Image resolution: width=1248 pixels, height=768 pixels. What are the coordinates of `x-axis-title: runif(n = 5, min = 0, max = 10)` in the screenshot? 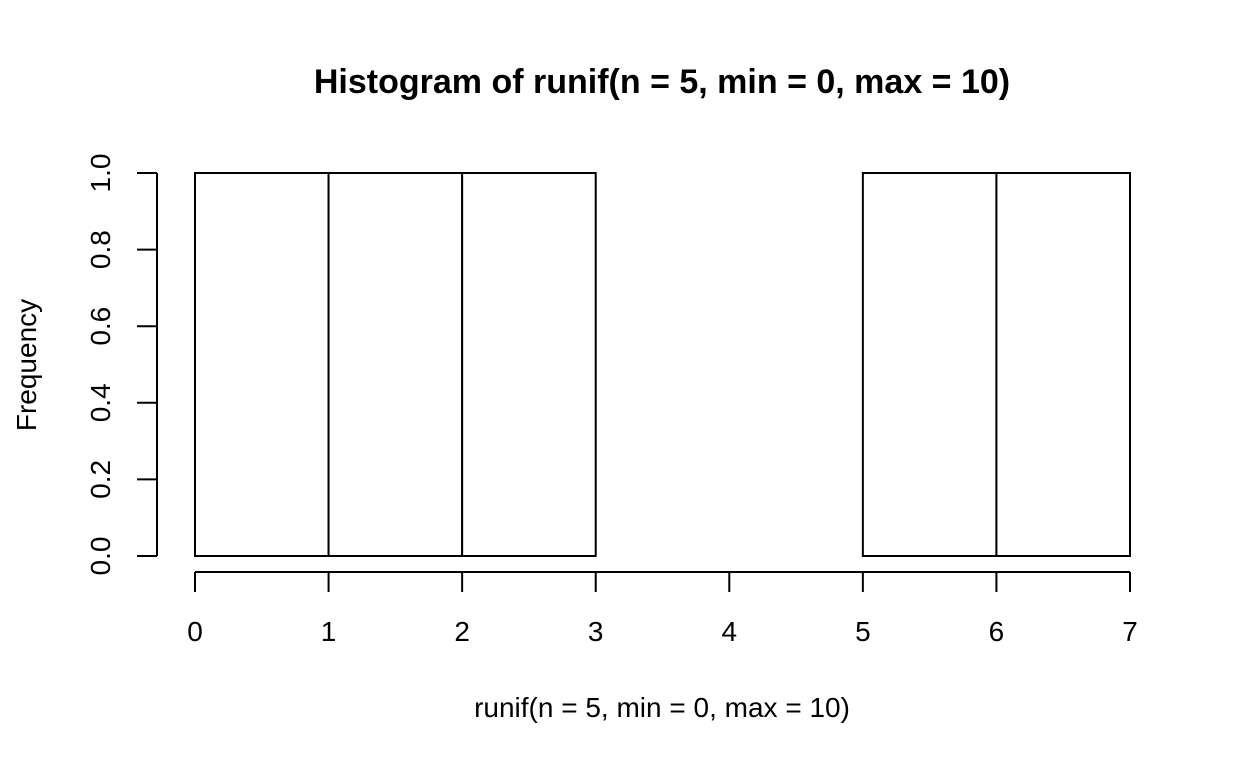 It's located at (662, 707).